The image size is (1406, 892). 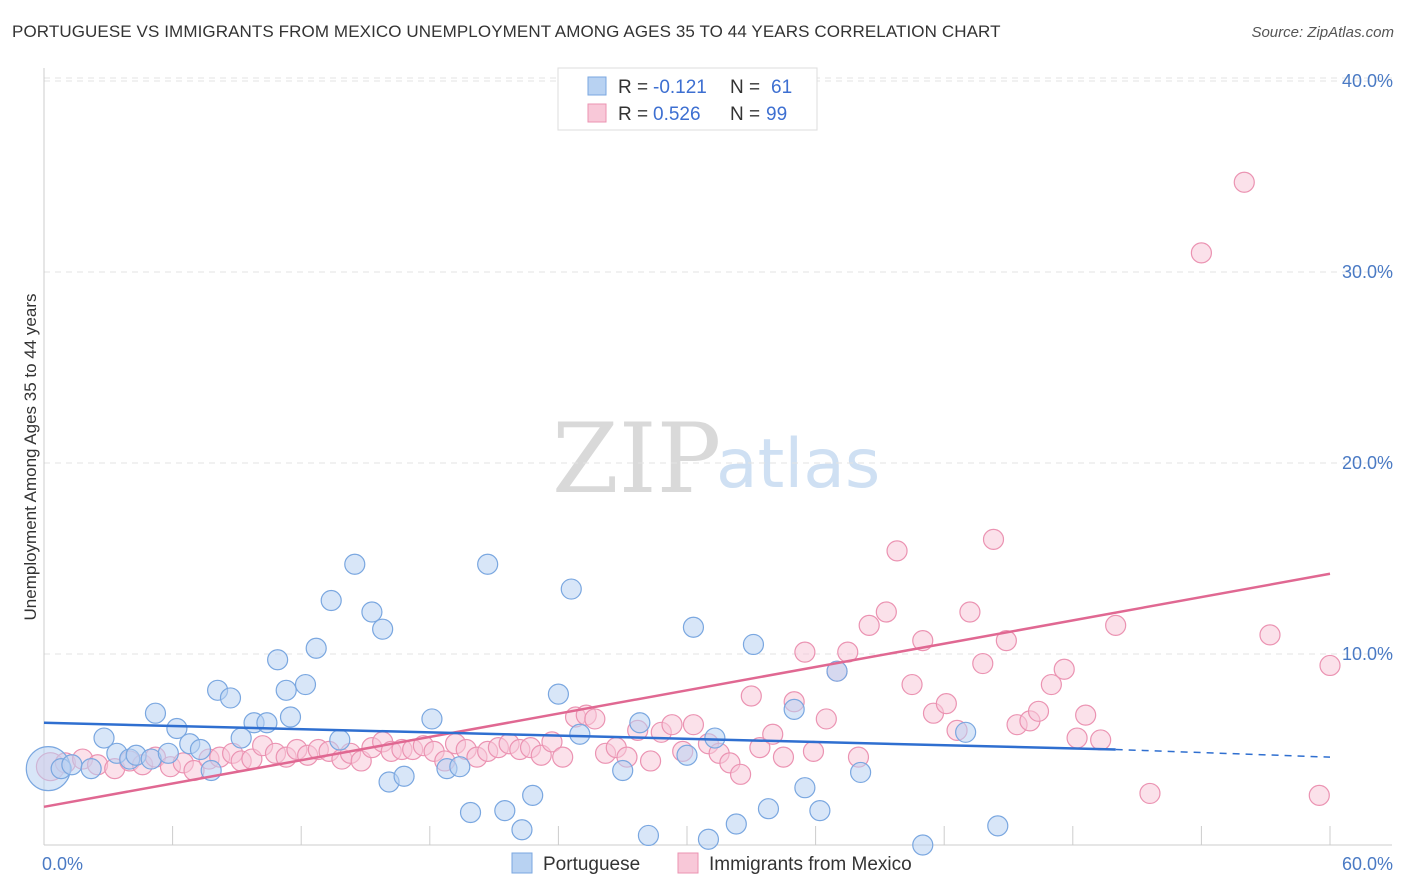 What do you see at coordinates (781, 87) in the screenshot?
I see `legend-n-value-0: 61` at bounding box center [781, 87].